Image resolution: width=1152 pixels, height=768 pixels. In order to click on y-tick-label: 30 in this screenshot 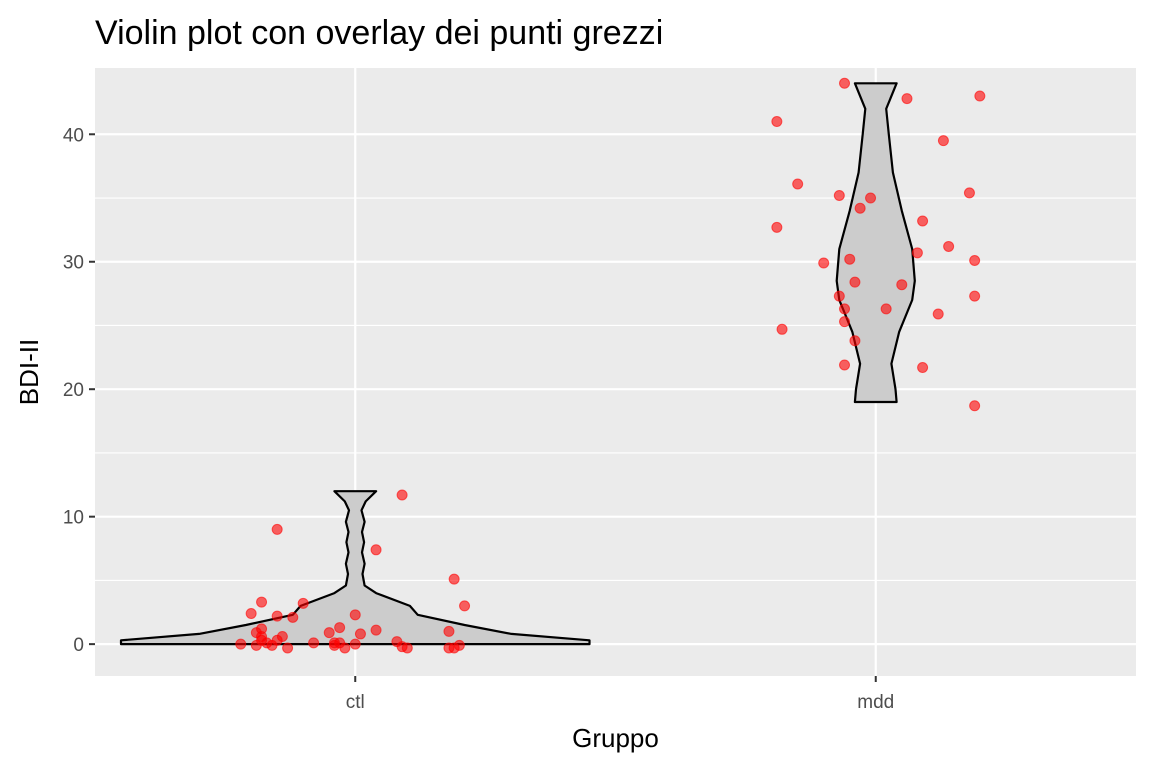, I will do `click(73, 263)`.